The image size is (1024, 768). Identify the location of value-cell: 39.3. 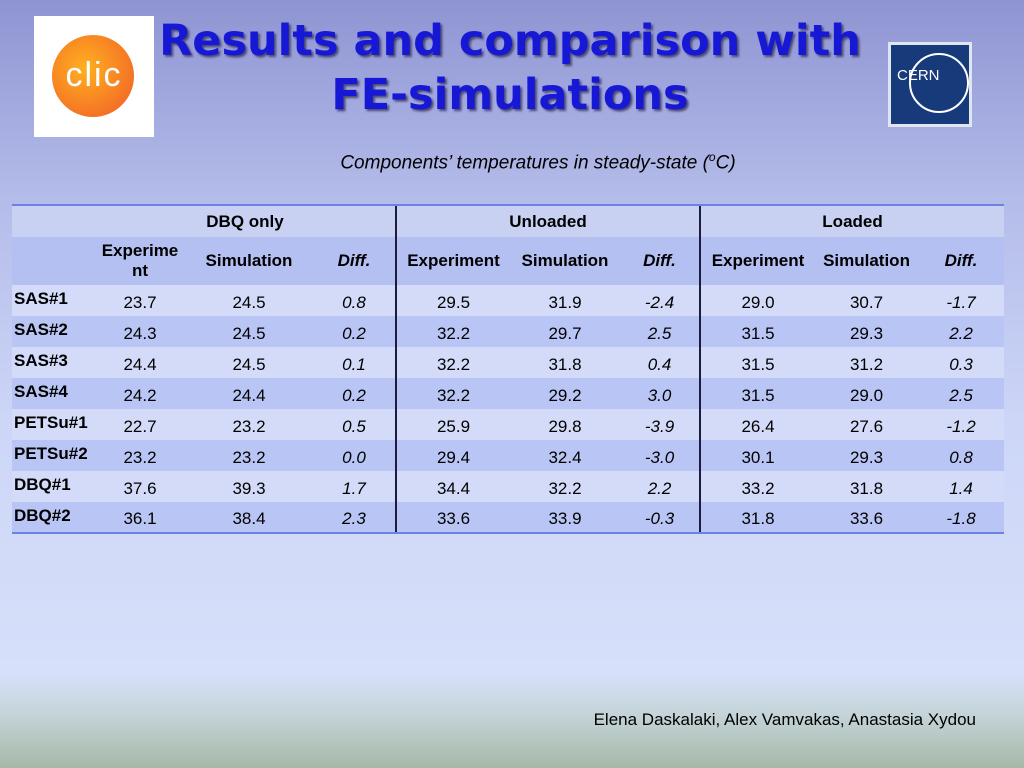
(249, 488).